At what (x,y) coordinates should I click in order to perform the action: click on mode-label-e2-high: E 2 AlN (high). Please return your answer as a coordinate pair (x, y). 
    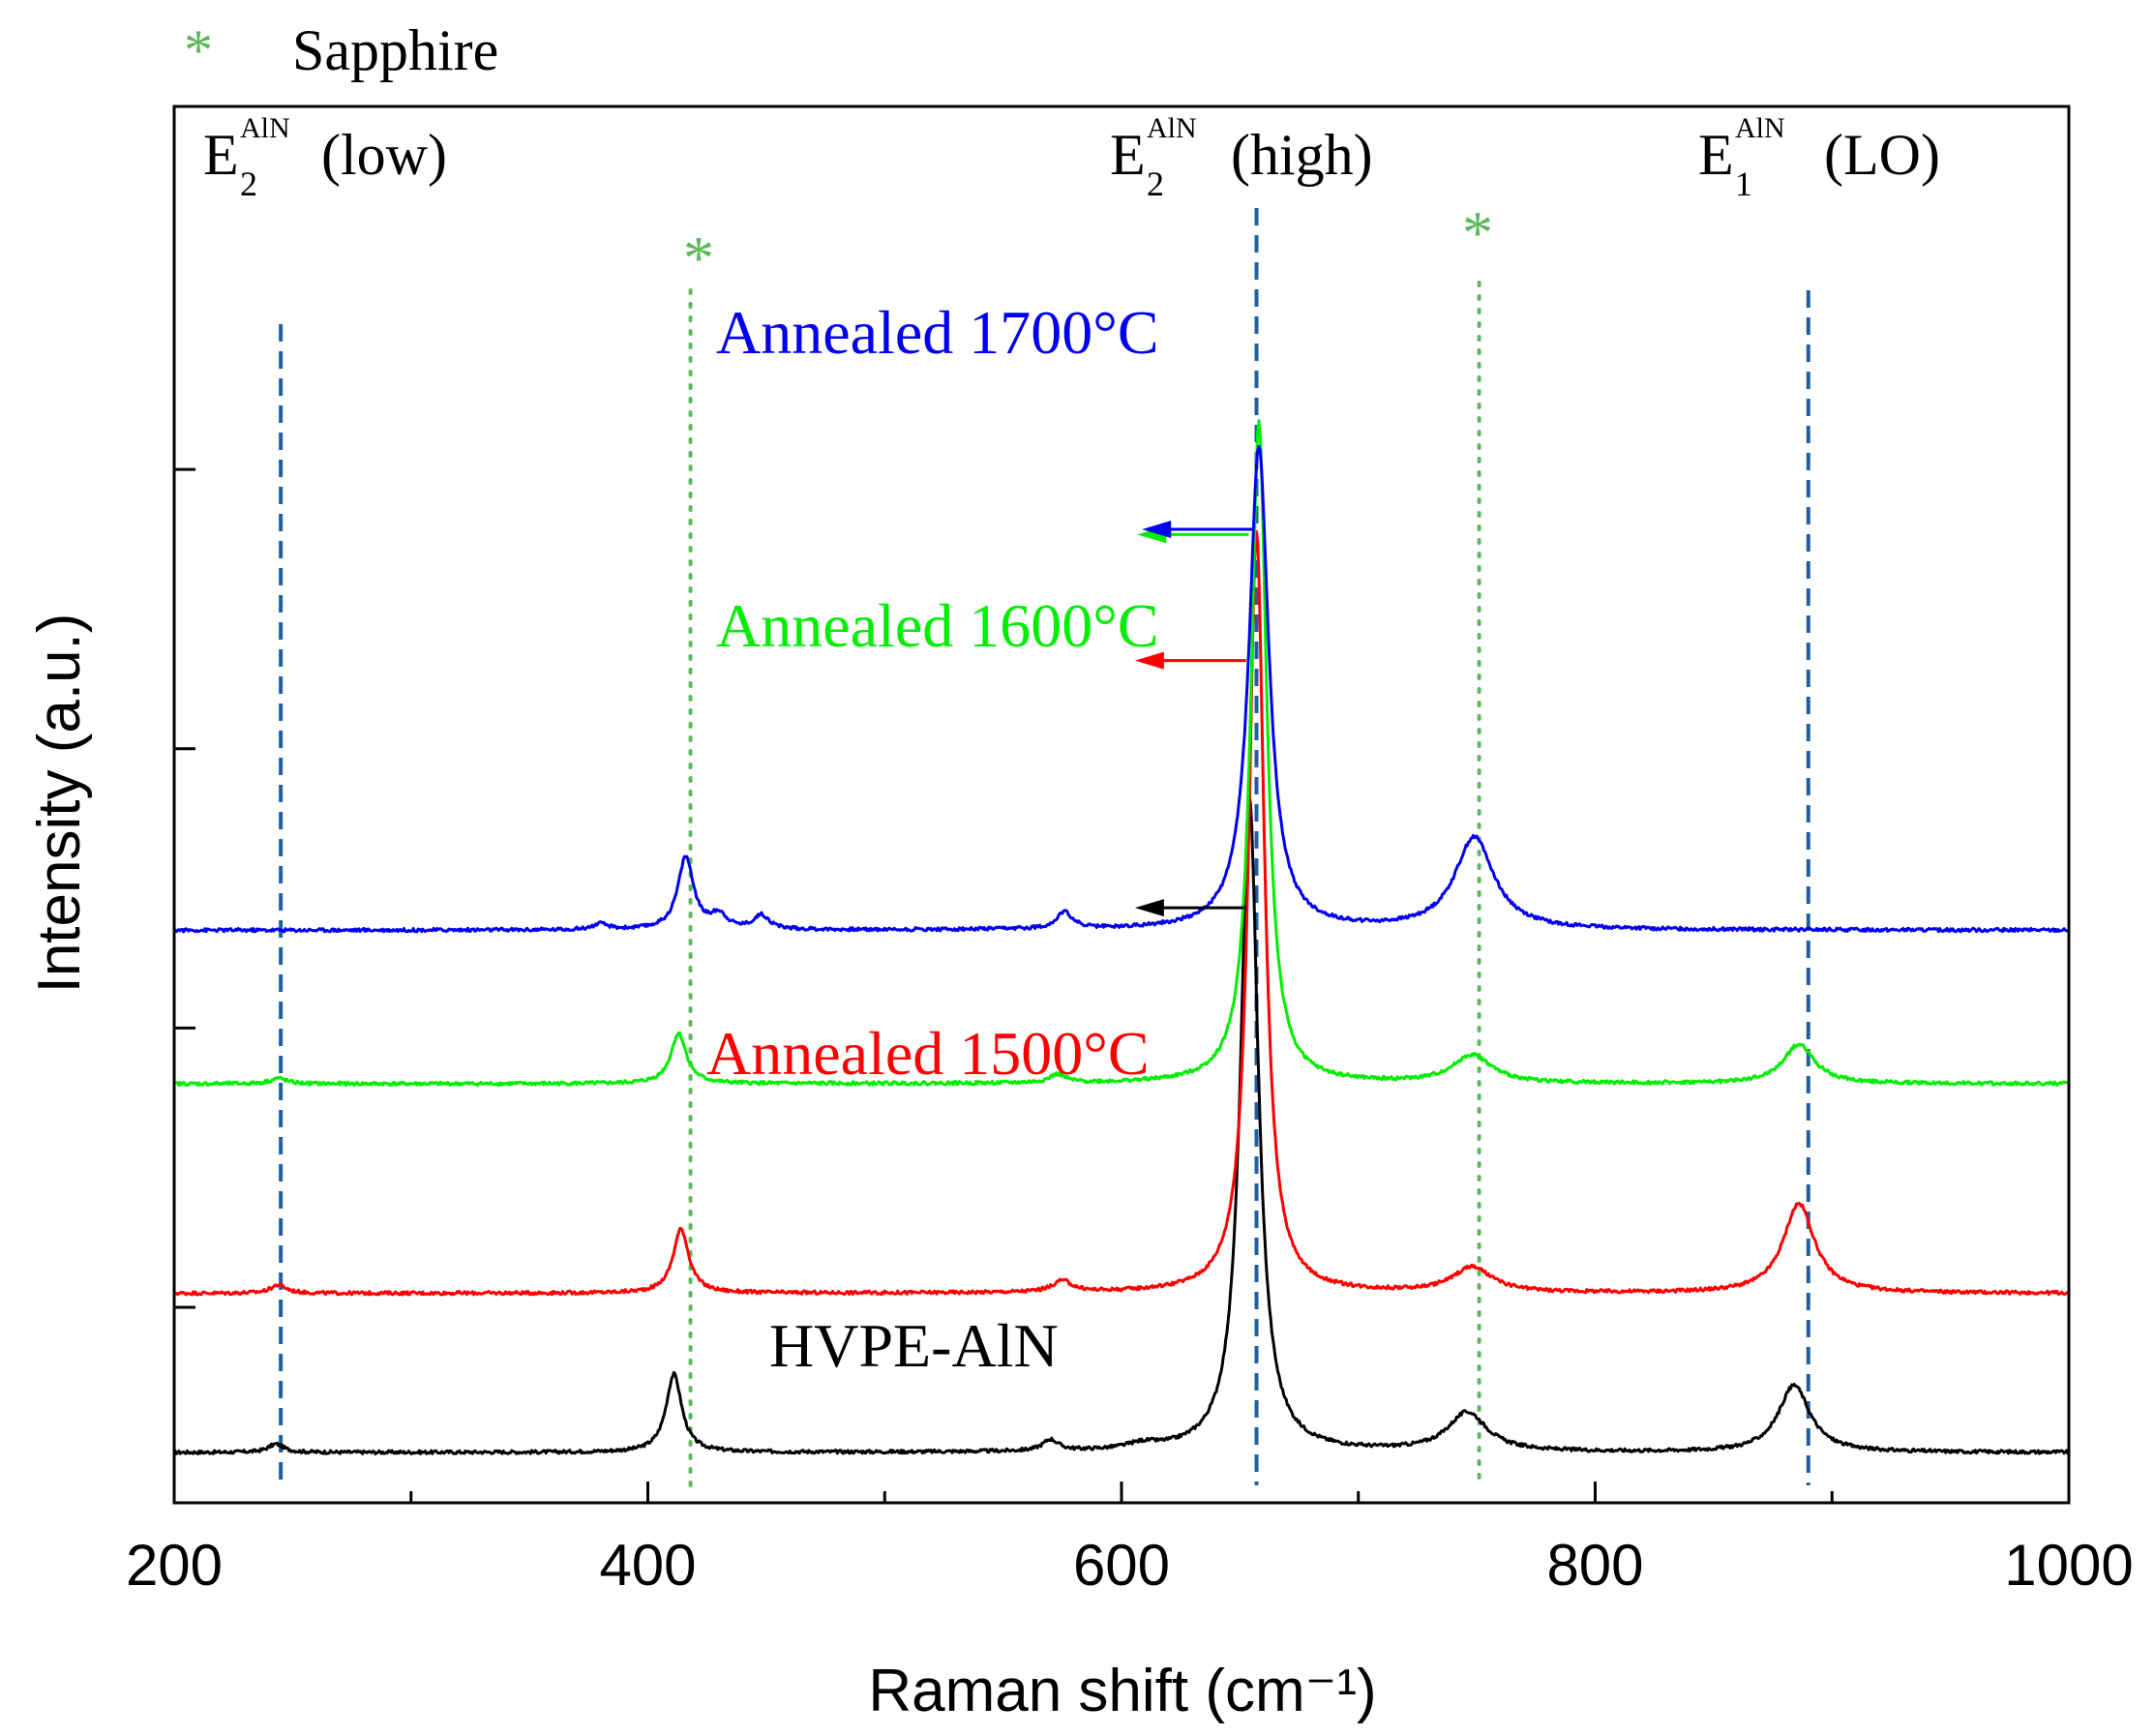
    Looking at the image, I should click on (1241, 157).